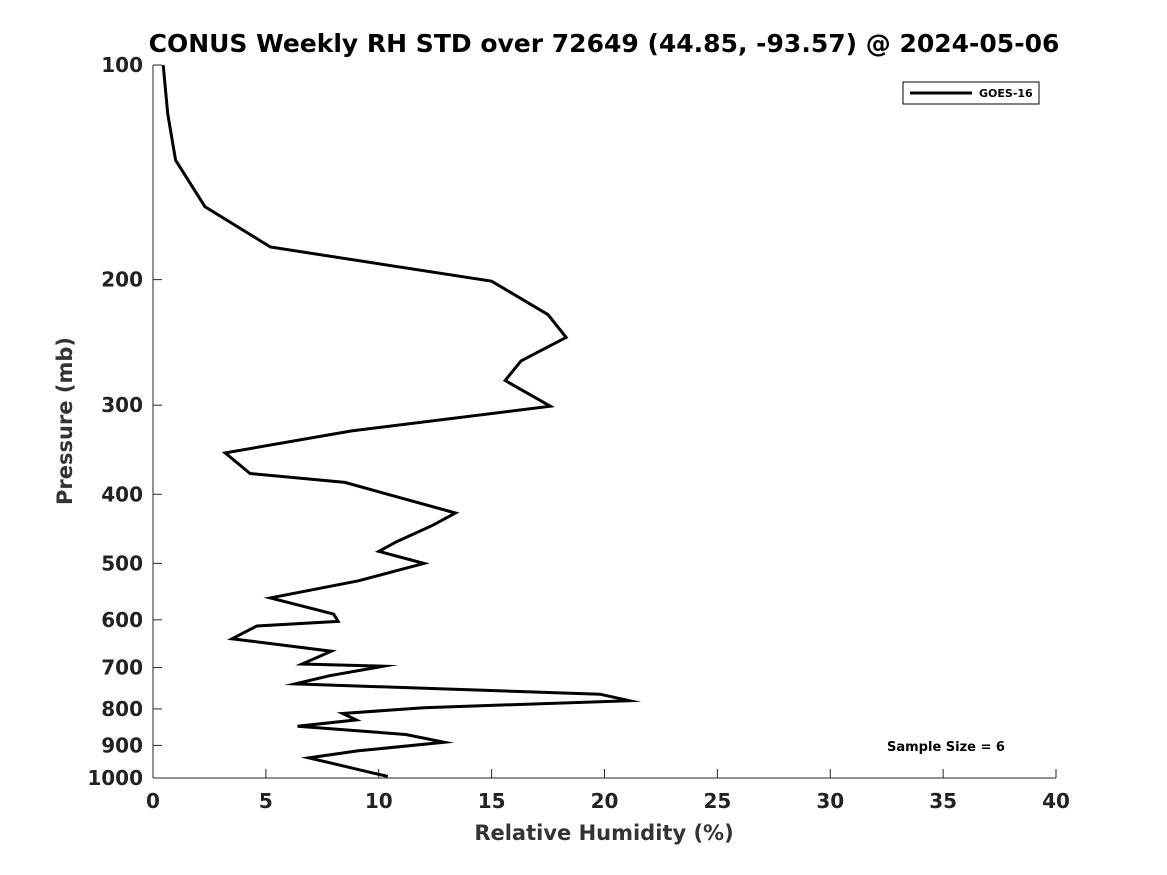 The image size is (1167, 875). What do you see at coordinates (122, 65) in the screenshot?
I see `y-tick-label: 100` at bounding box center [122, 65].